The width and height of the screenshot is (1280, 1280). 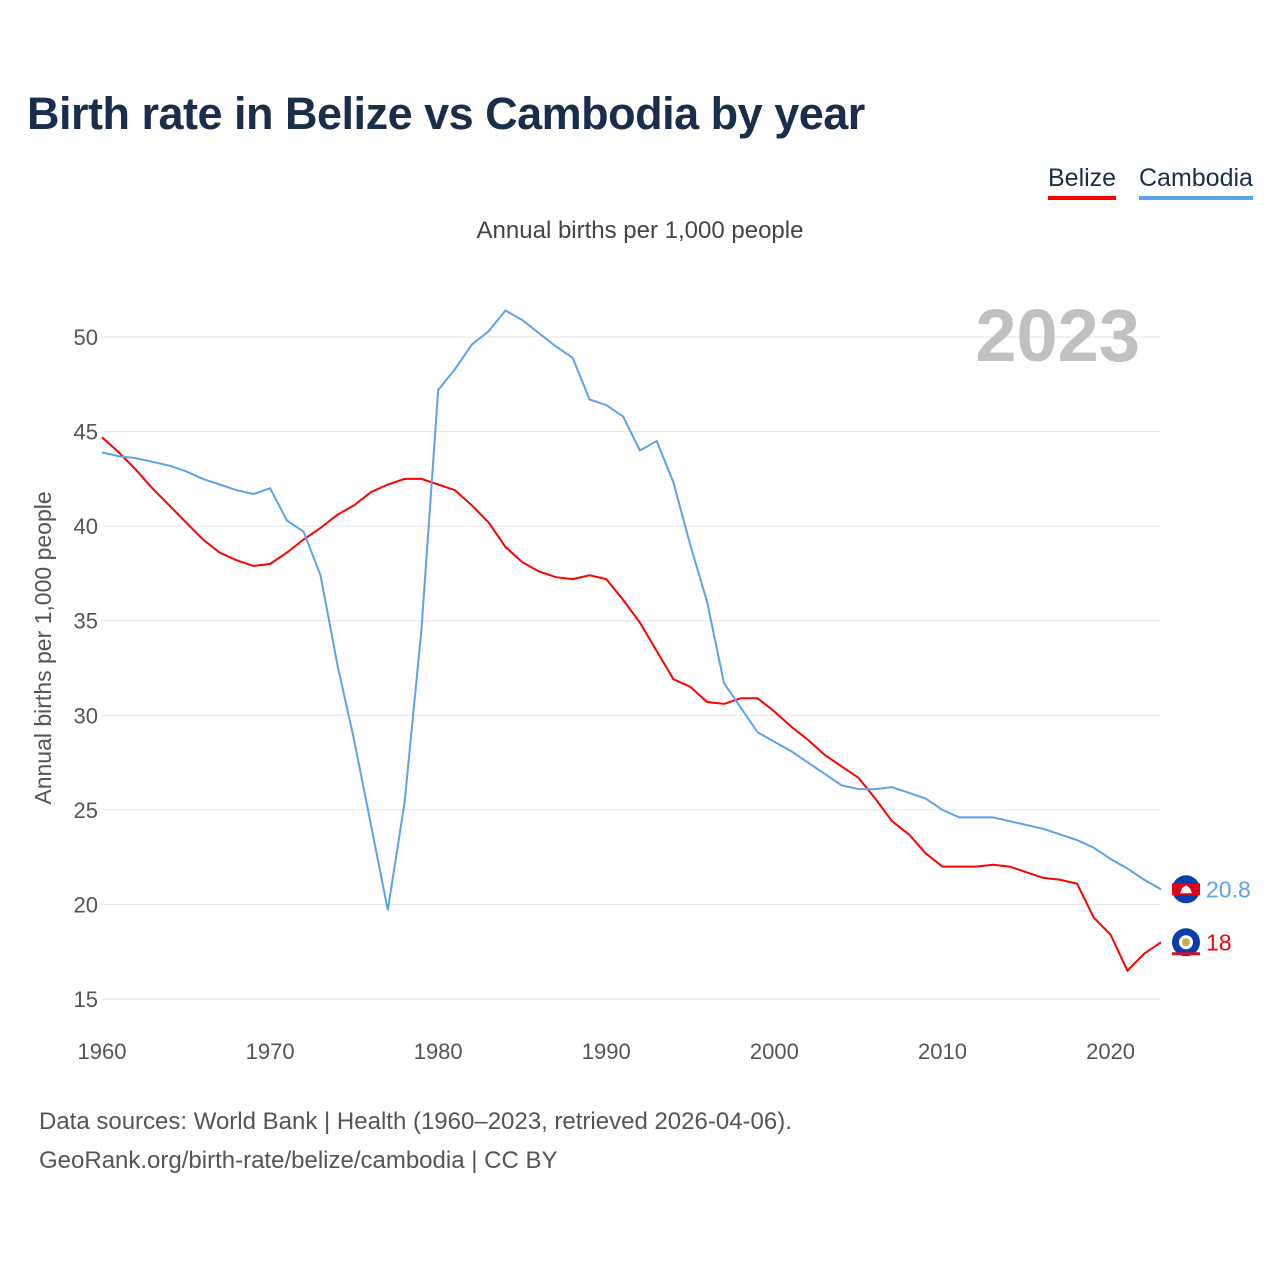 I want to click on x-tick-label: 2020, so click(x=1110, y=1051).